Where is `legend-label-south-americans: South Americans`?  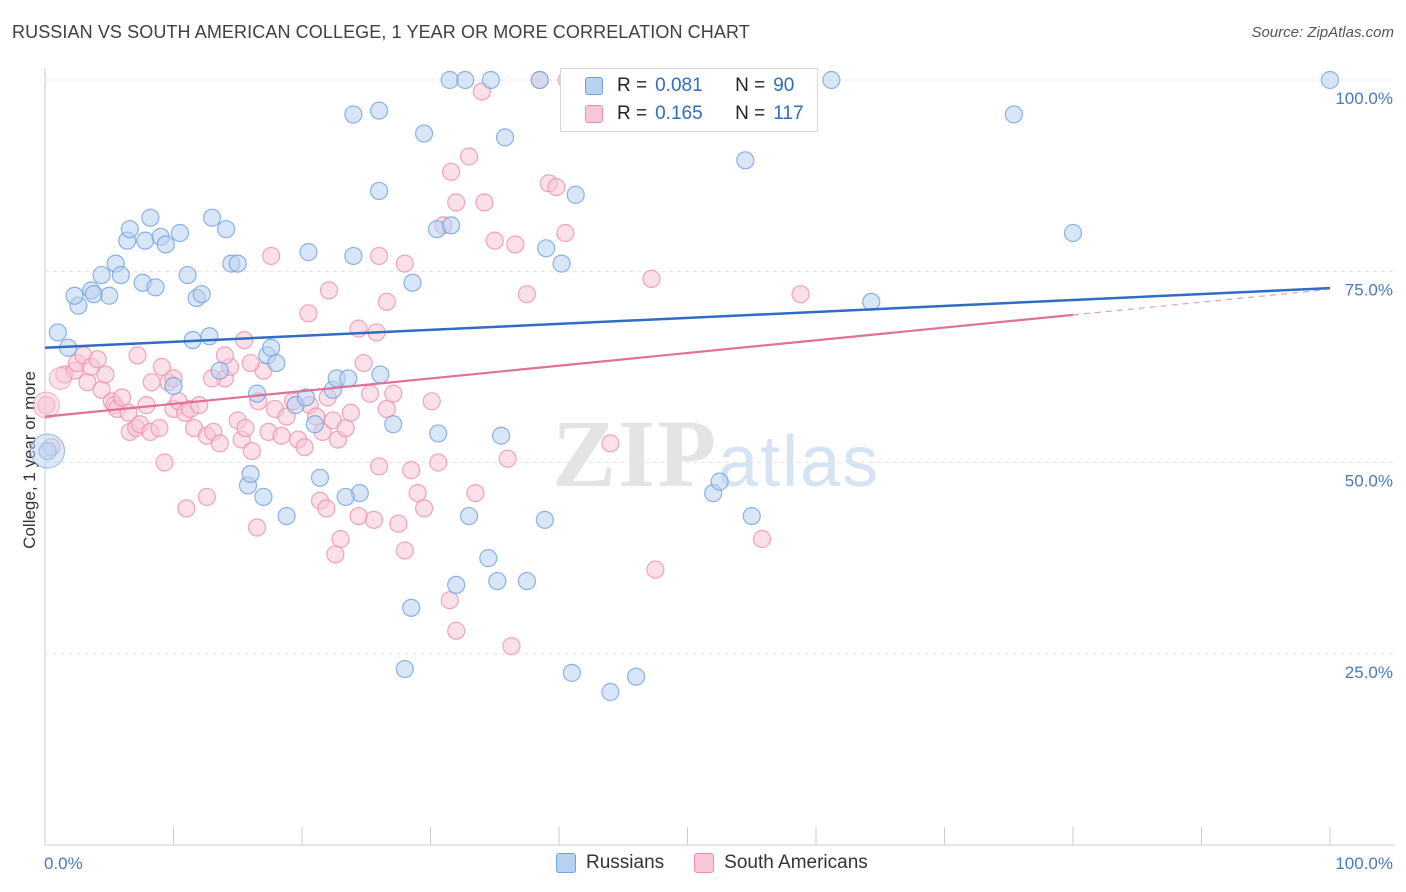 legend-label-south-americans: South Americans is located at coordinates (796, 862).